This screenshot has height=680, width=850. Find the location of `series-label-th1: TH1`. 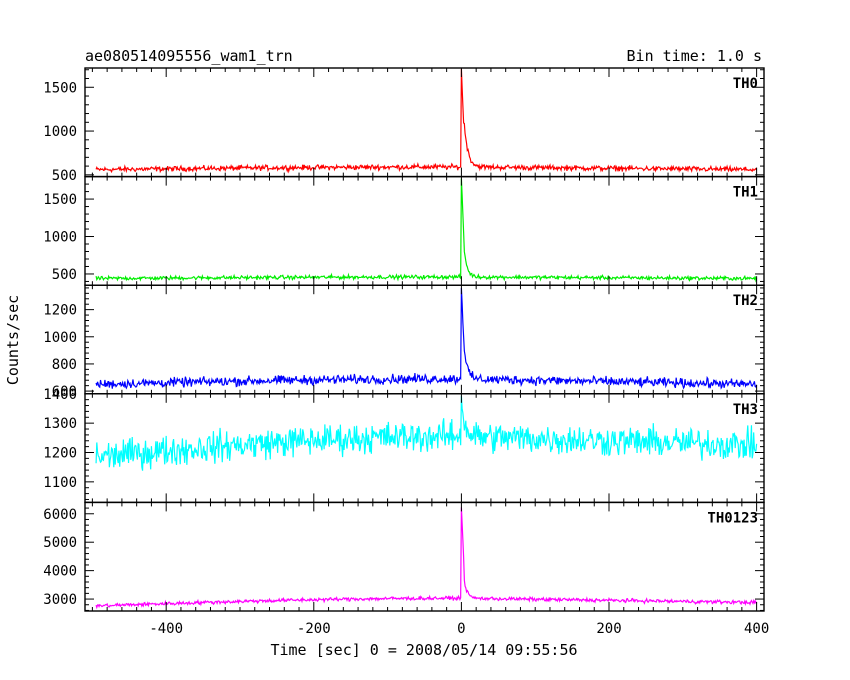

series-label-th1: TH1 is located at coordinates (745, 193).